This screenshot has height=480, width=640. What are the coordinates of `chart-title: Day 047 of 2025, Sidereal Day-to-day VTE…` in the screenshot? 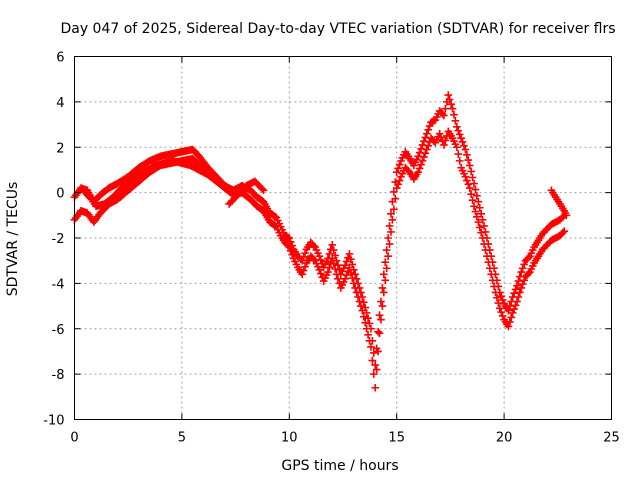 It's located at (337, 29).